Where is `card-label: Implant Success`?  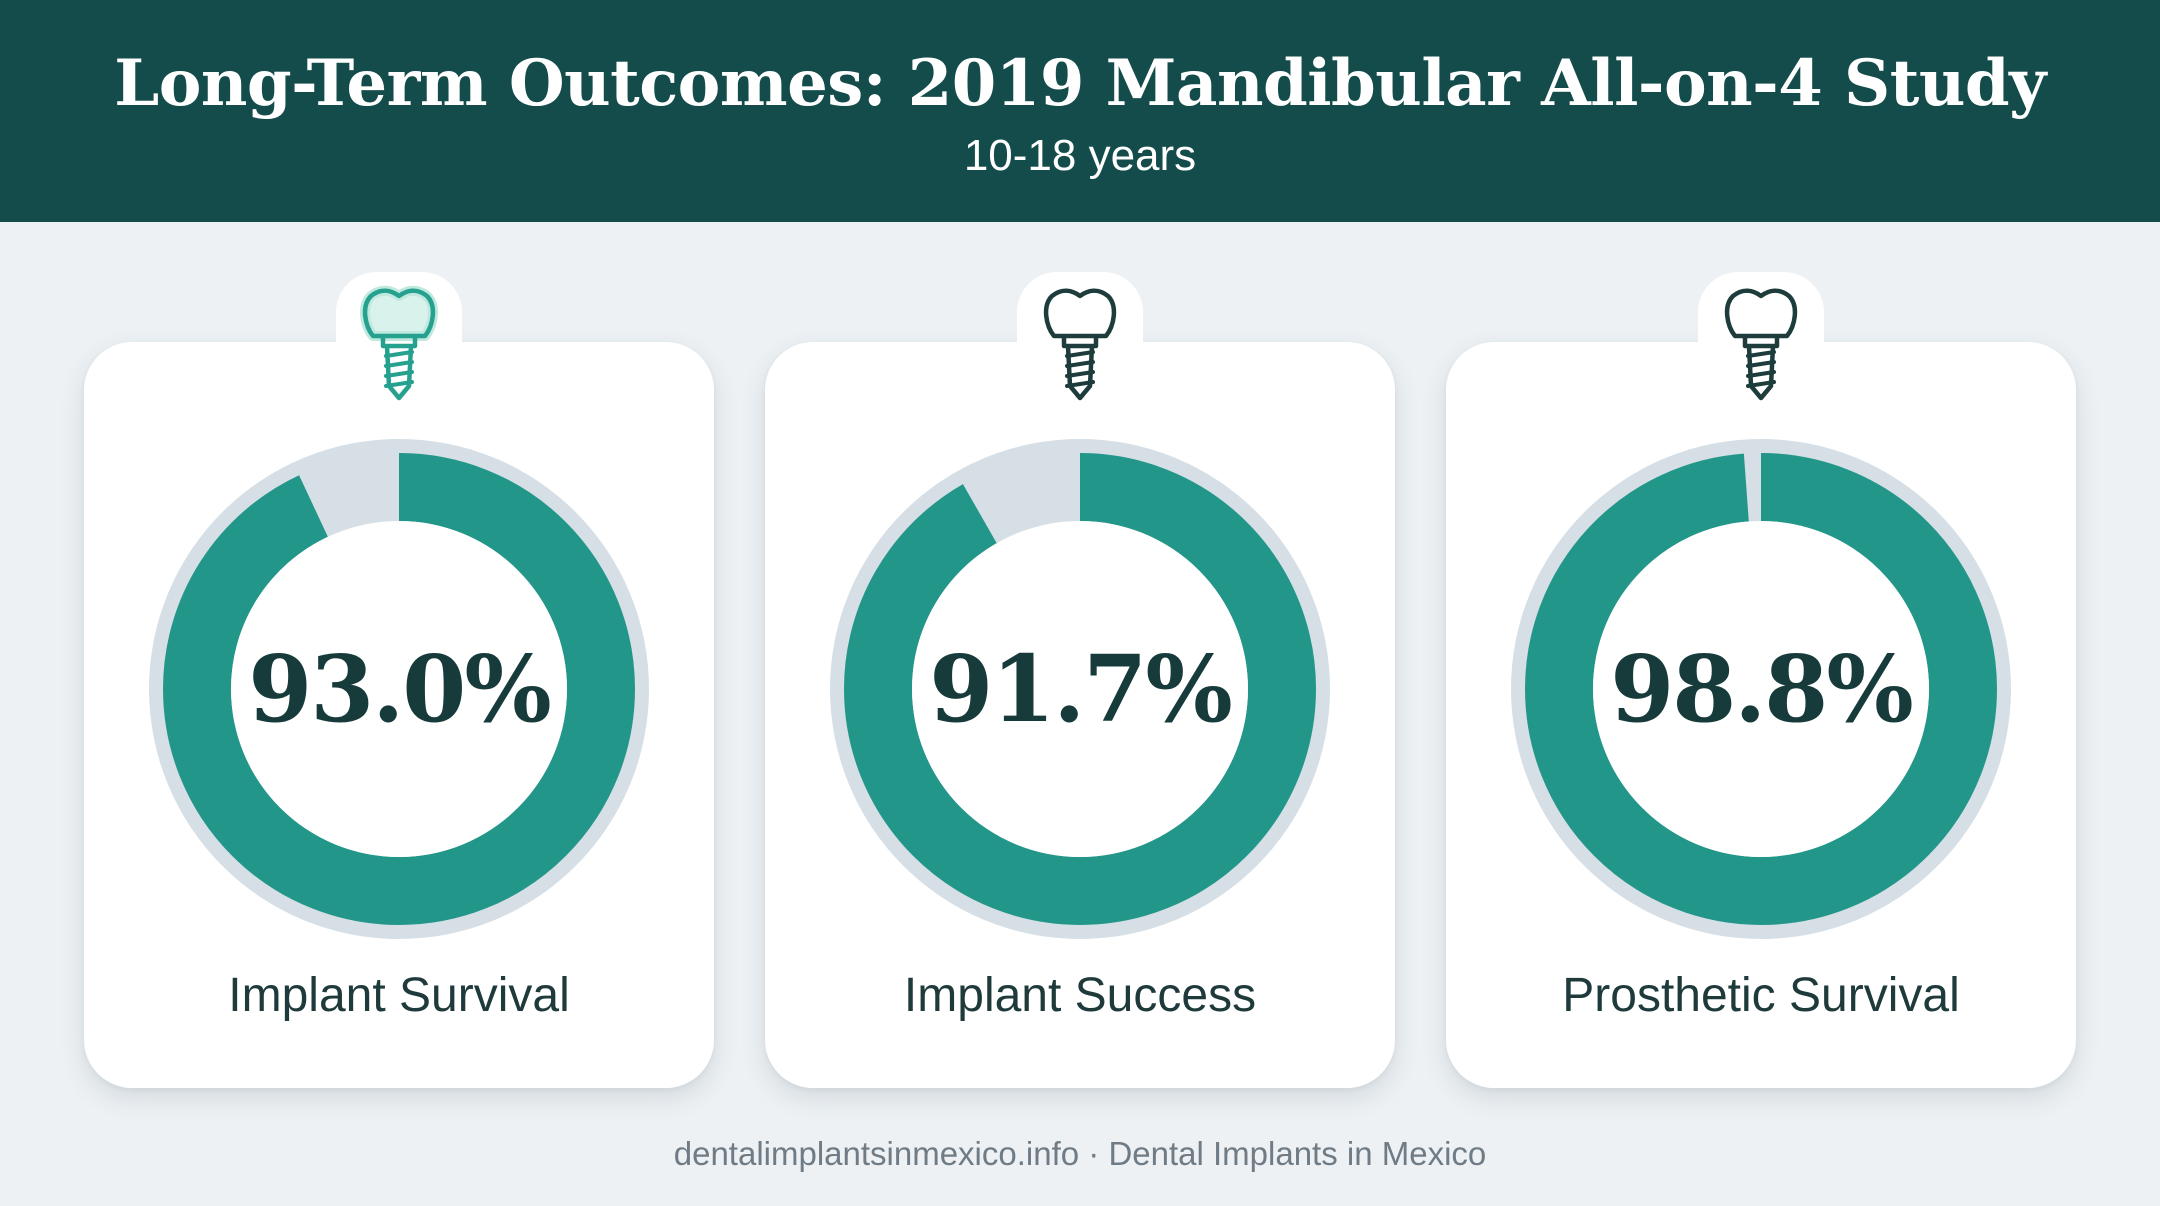 card-label: Implant Success is located at coordinates (1080, 995).